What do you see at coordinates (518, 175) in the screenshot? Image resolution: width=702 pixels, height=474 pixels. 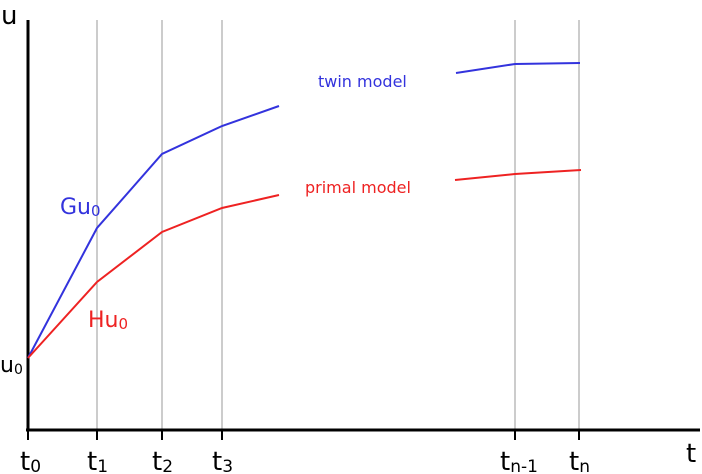 I see `primal-model-curve-end` at bounding box center [518, 175].